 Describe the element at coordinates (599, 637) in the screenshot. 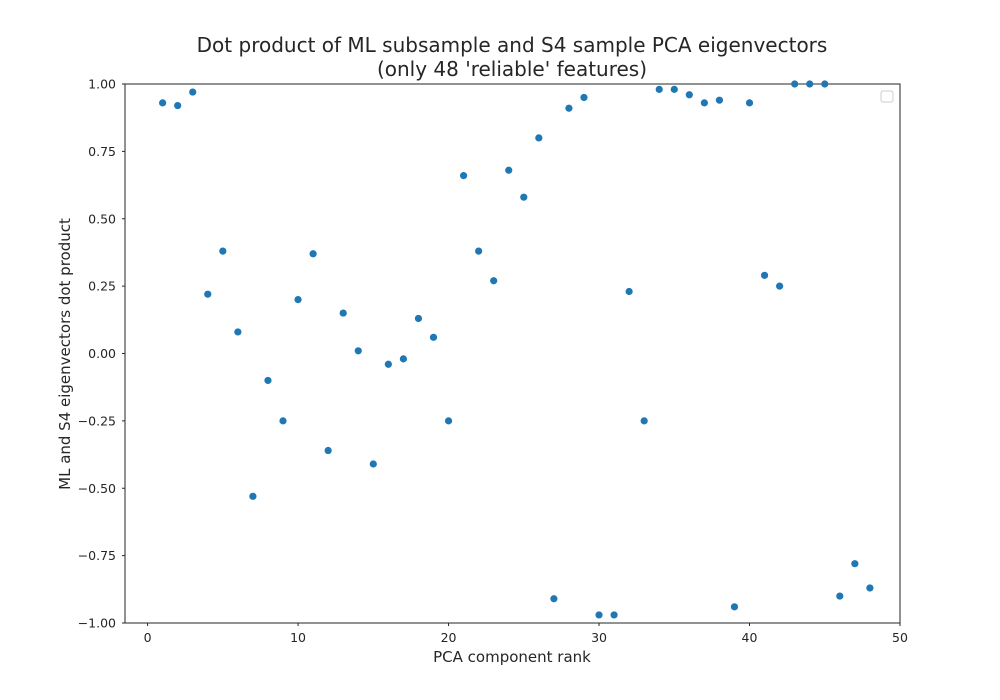

I see `x-tick-label: 30` at that location.